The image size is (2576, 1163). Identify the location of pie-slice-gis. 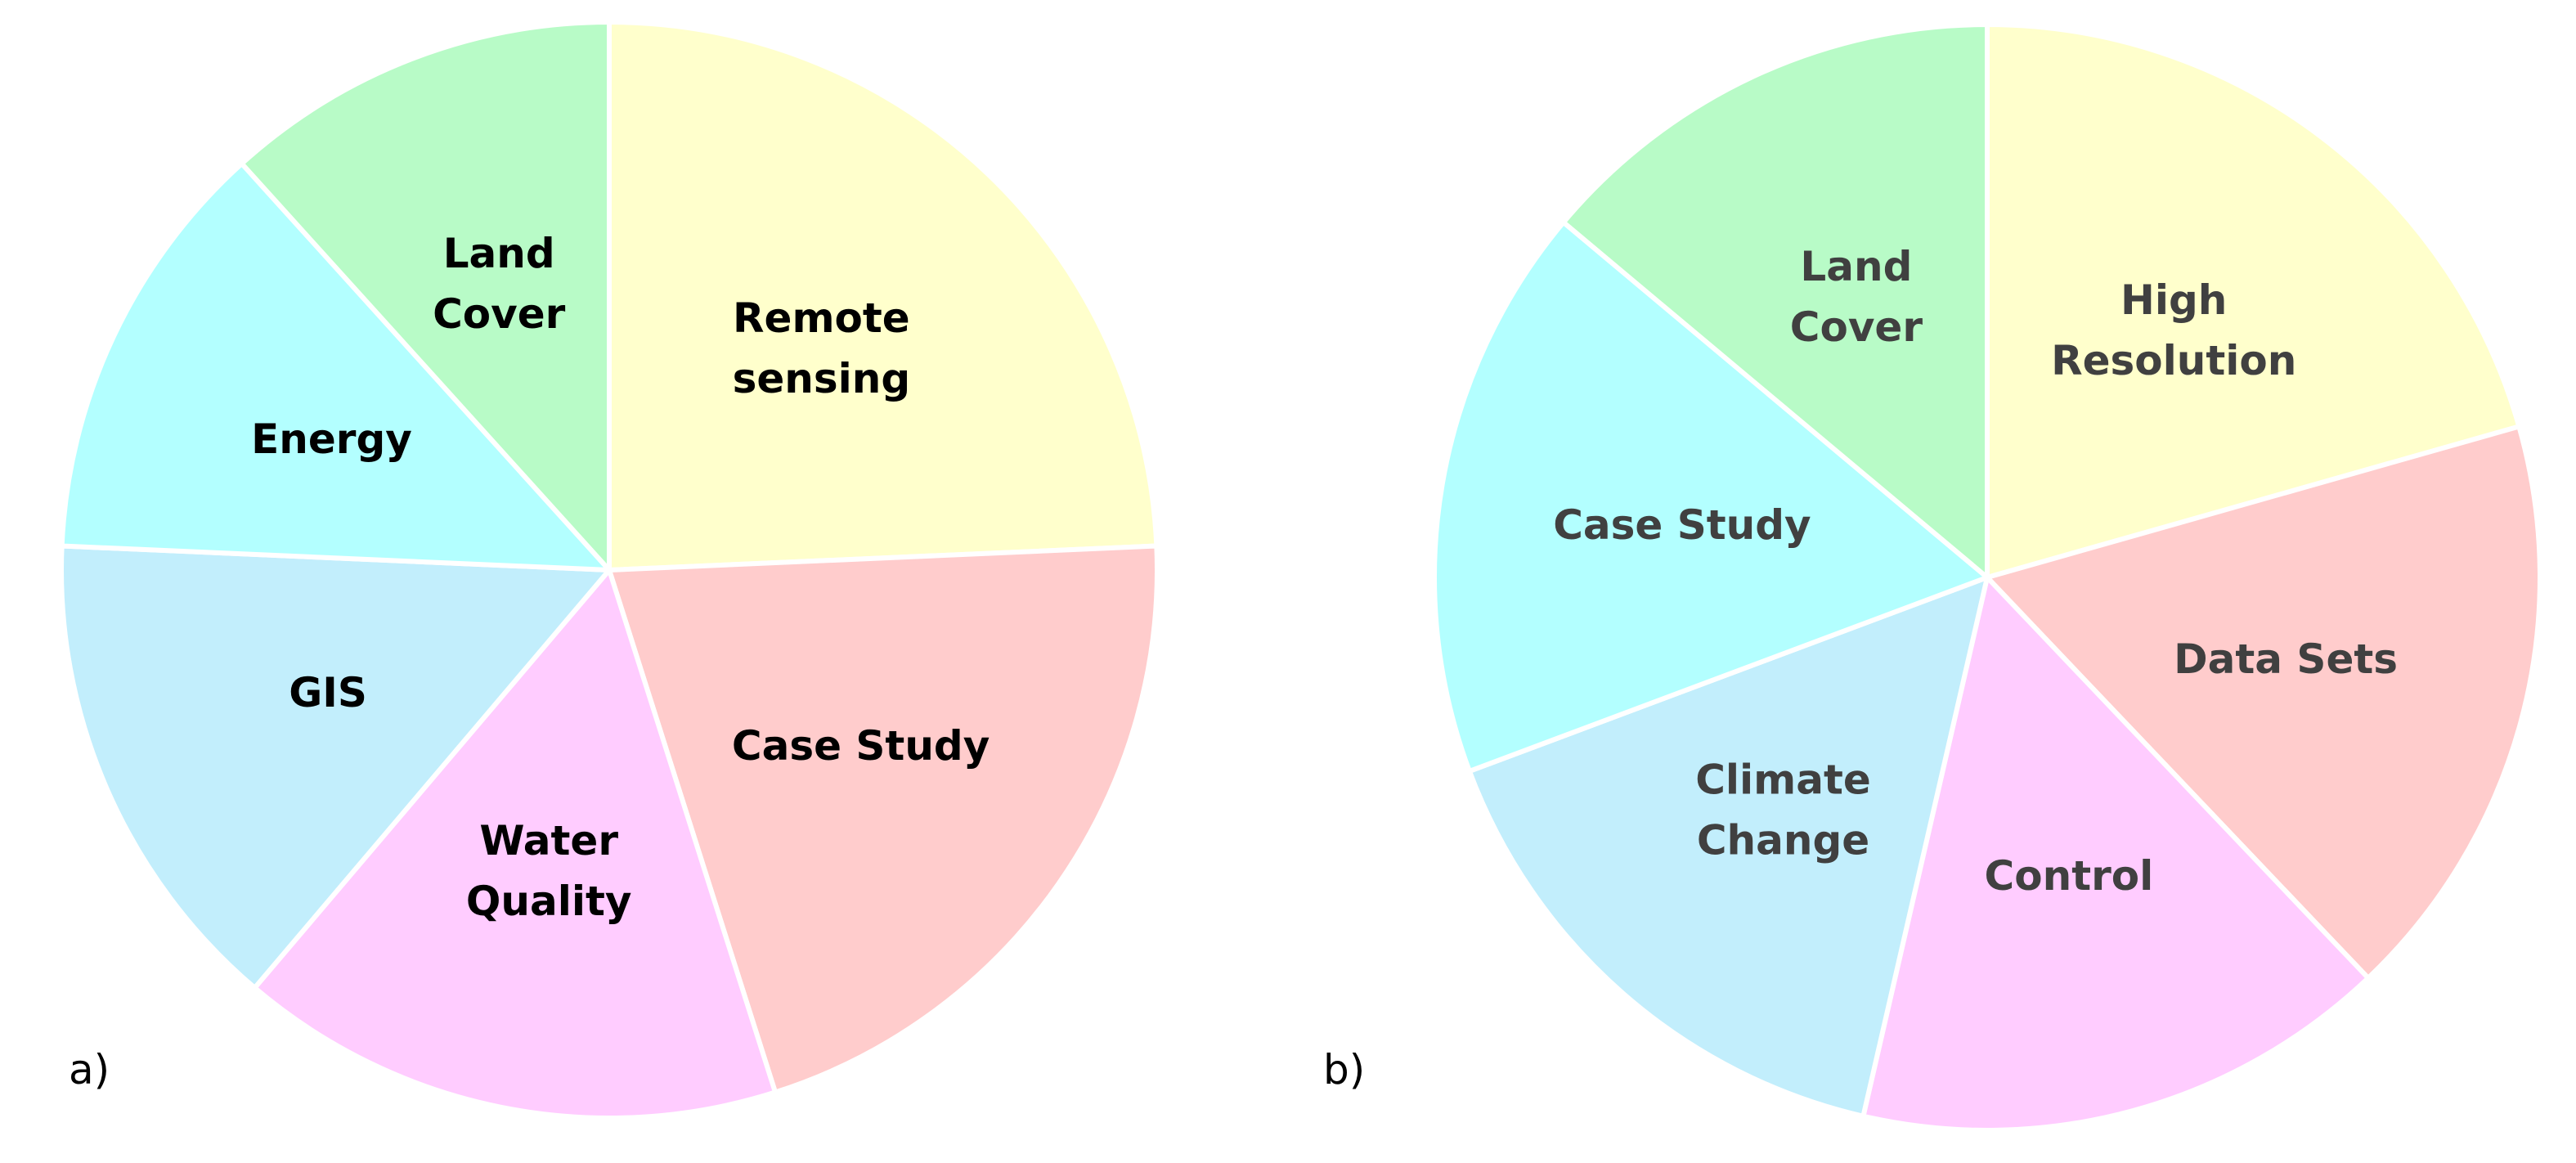
(336, 766).